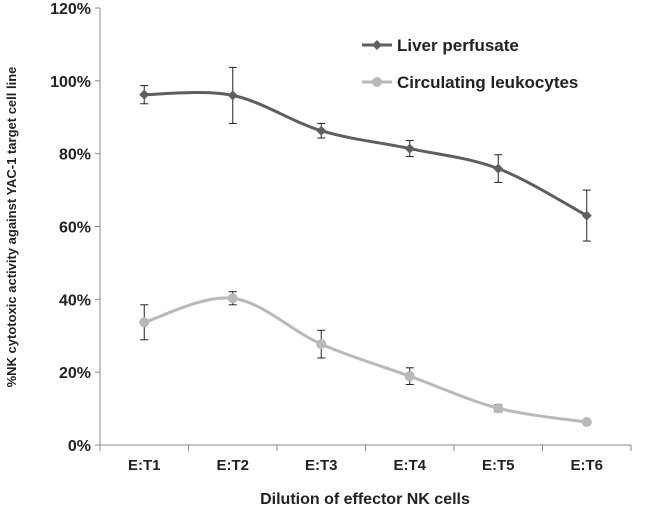 This screenshot has width=650, height=517. I want to click on y-tick-label: 40%, so click(75, 300).